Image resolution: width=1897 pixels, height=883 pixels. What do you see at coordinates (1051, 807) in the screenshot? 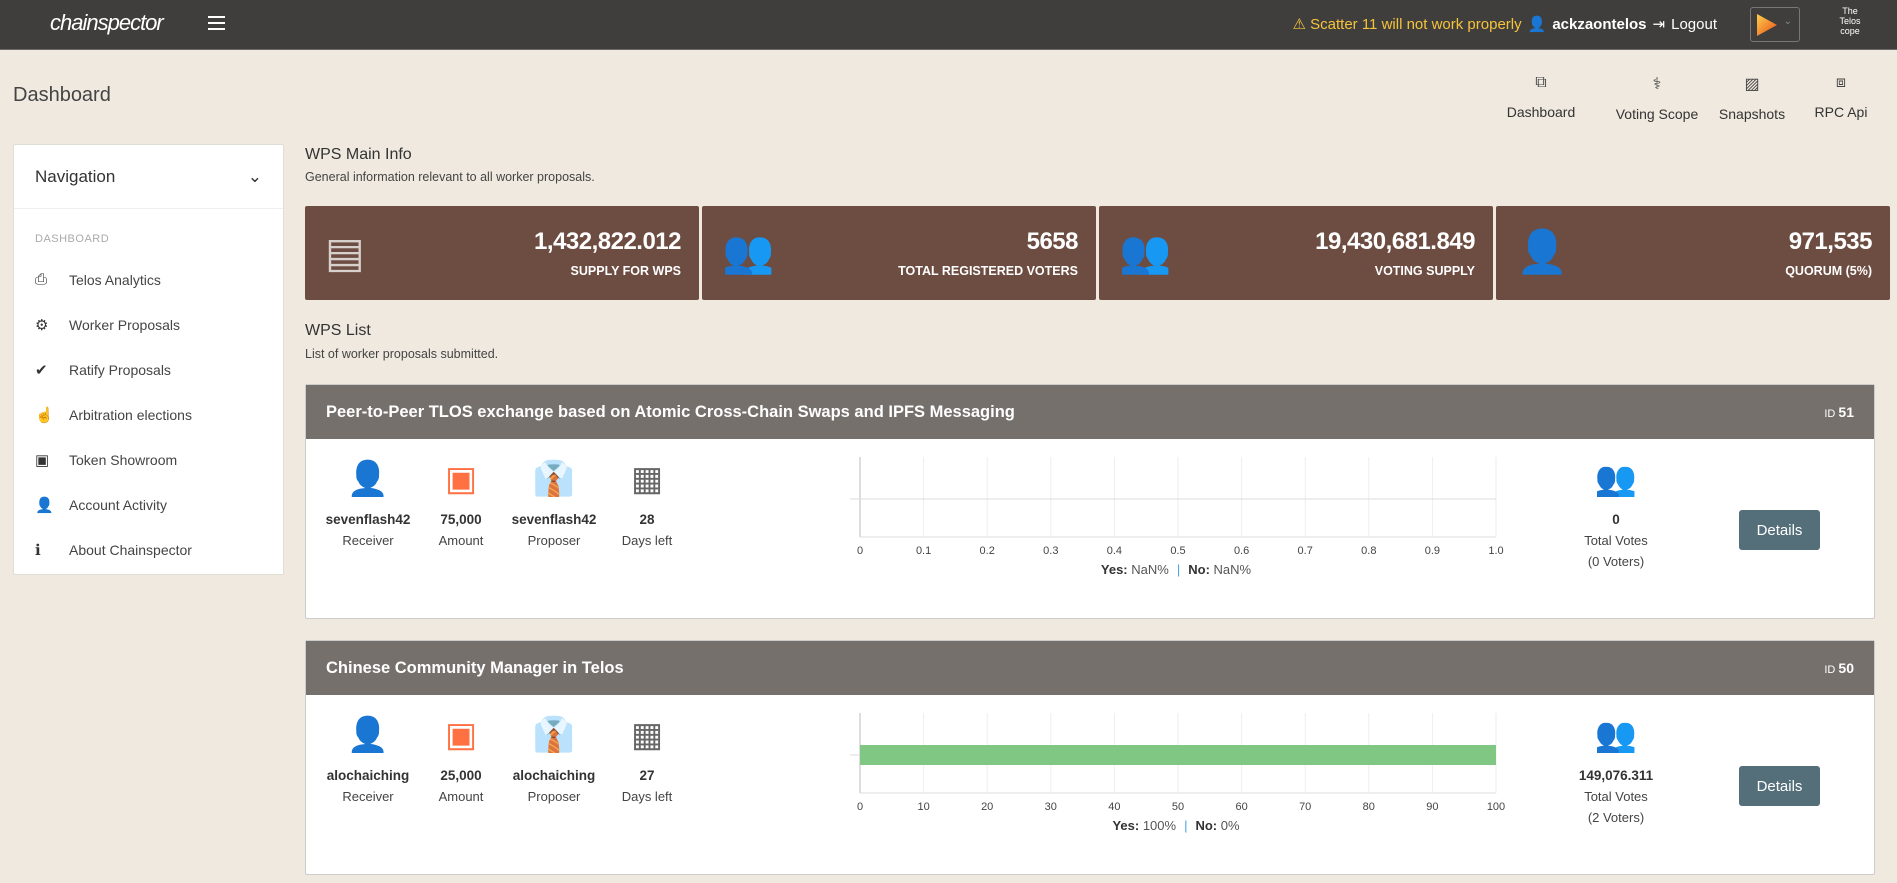
I see `tick-label: 30` at bounding box center [1051, 807].